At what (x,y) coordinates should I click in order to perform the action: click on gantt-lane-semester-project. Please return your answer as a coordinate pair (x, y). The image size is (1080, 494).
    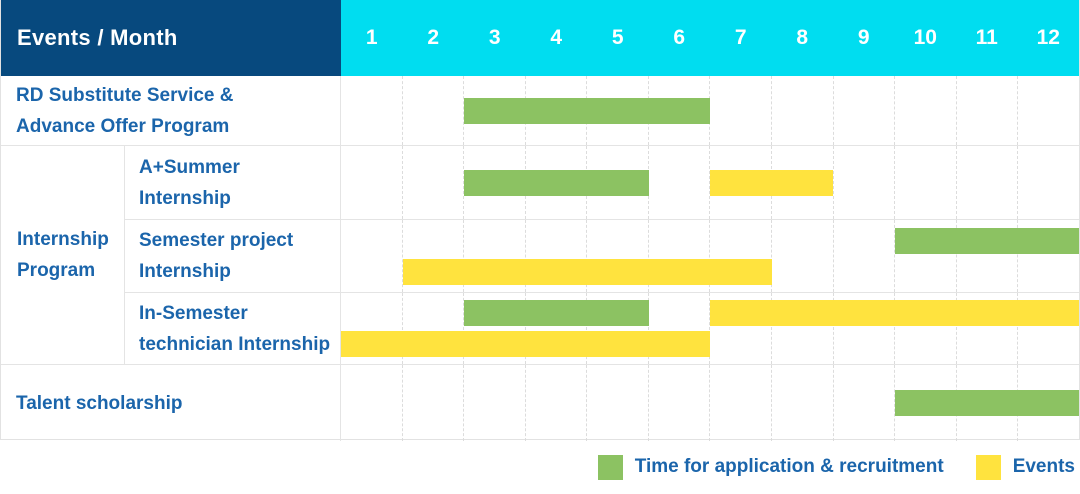
    Looking at the image, I should click on (710, 256).